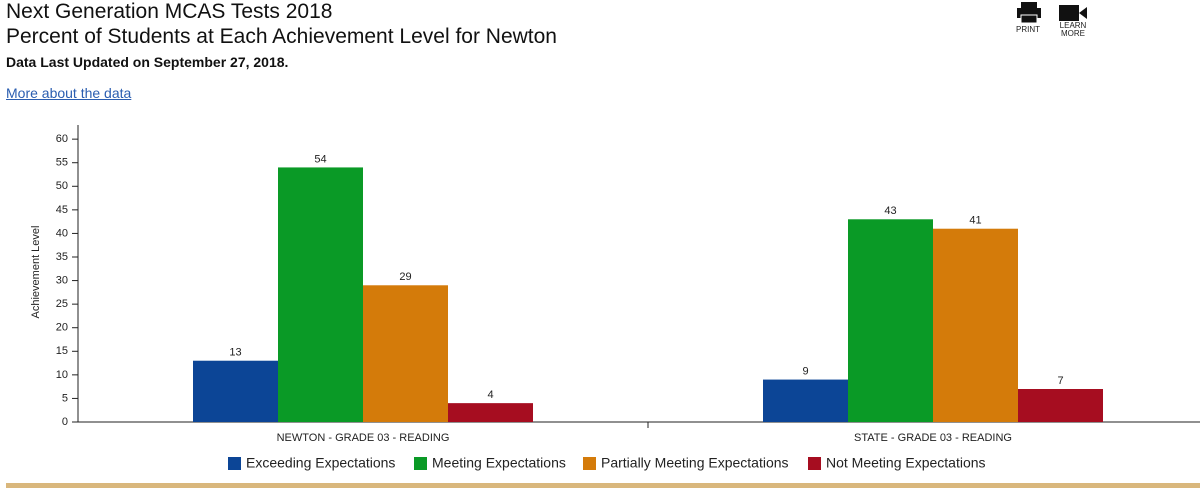 Image resolution: width=1200 pixels, height=488 pixels. I want to click on table-header-strip, so click(603, 485).